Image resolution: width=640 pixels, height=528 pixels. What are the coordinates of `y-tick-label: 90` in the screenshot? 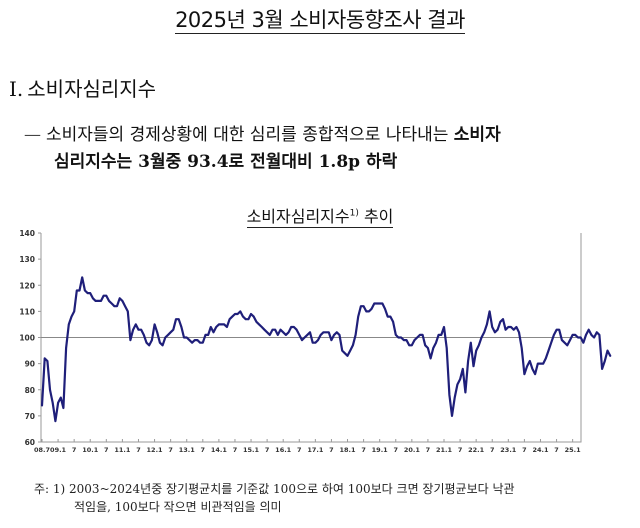 It's located at (30, 364).